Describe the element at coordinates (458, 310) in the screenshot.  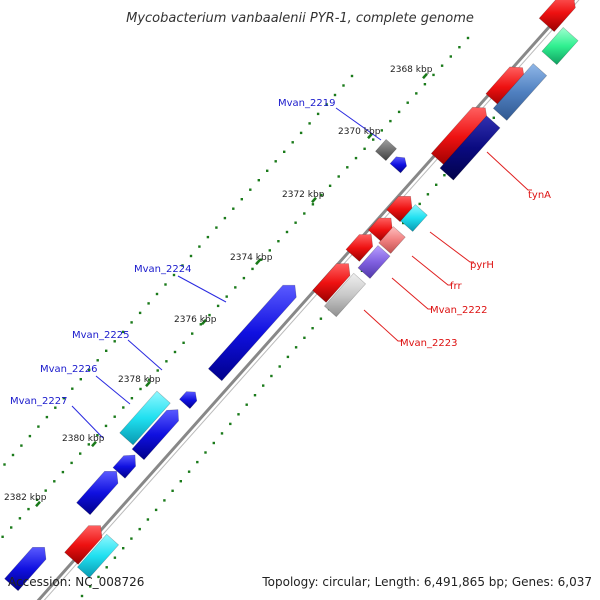
I see `gene-label: Mvan_2222` at that location.